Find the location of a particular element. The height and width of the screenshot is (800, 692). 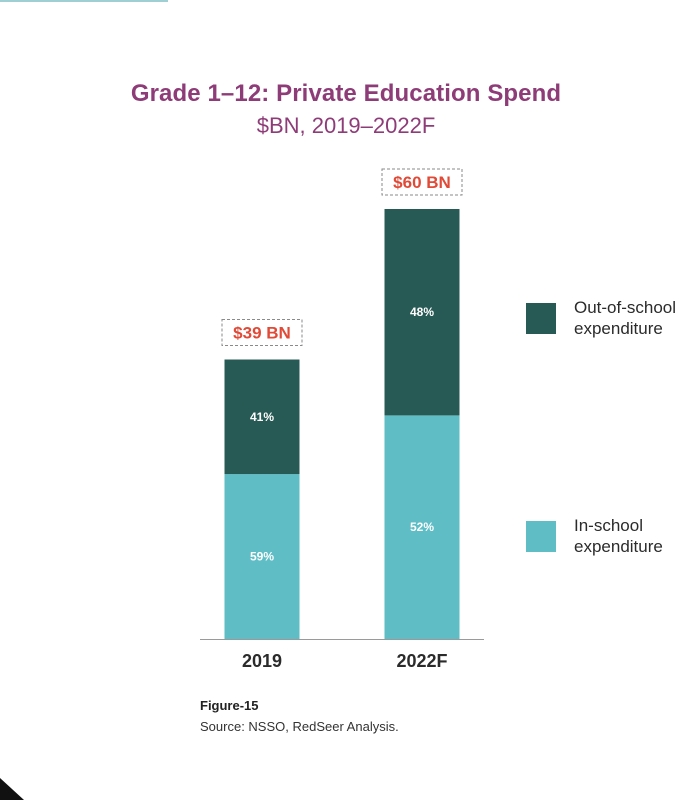

bar-segment-out-of-school-2022f is located at coordinates (422, 312).